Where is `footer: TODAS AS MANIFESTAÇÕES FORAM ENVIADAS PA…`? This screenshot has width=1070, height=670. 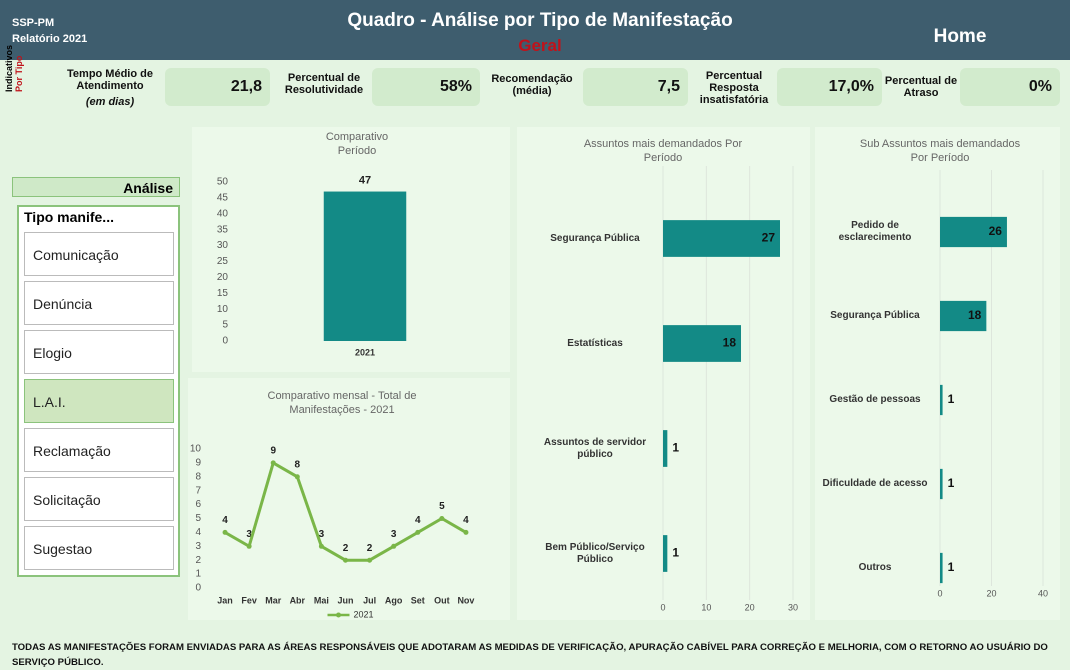
footer: TODAS AS MANIFESTAÇÕES FORAM ENVIADAS PA… is located at coordinates (530, 655).